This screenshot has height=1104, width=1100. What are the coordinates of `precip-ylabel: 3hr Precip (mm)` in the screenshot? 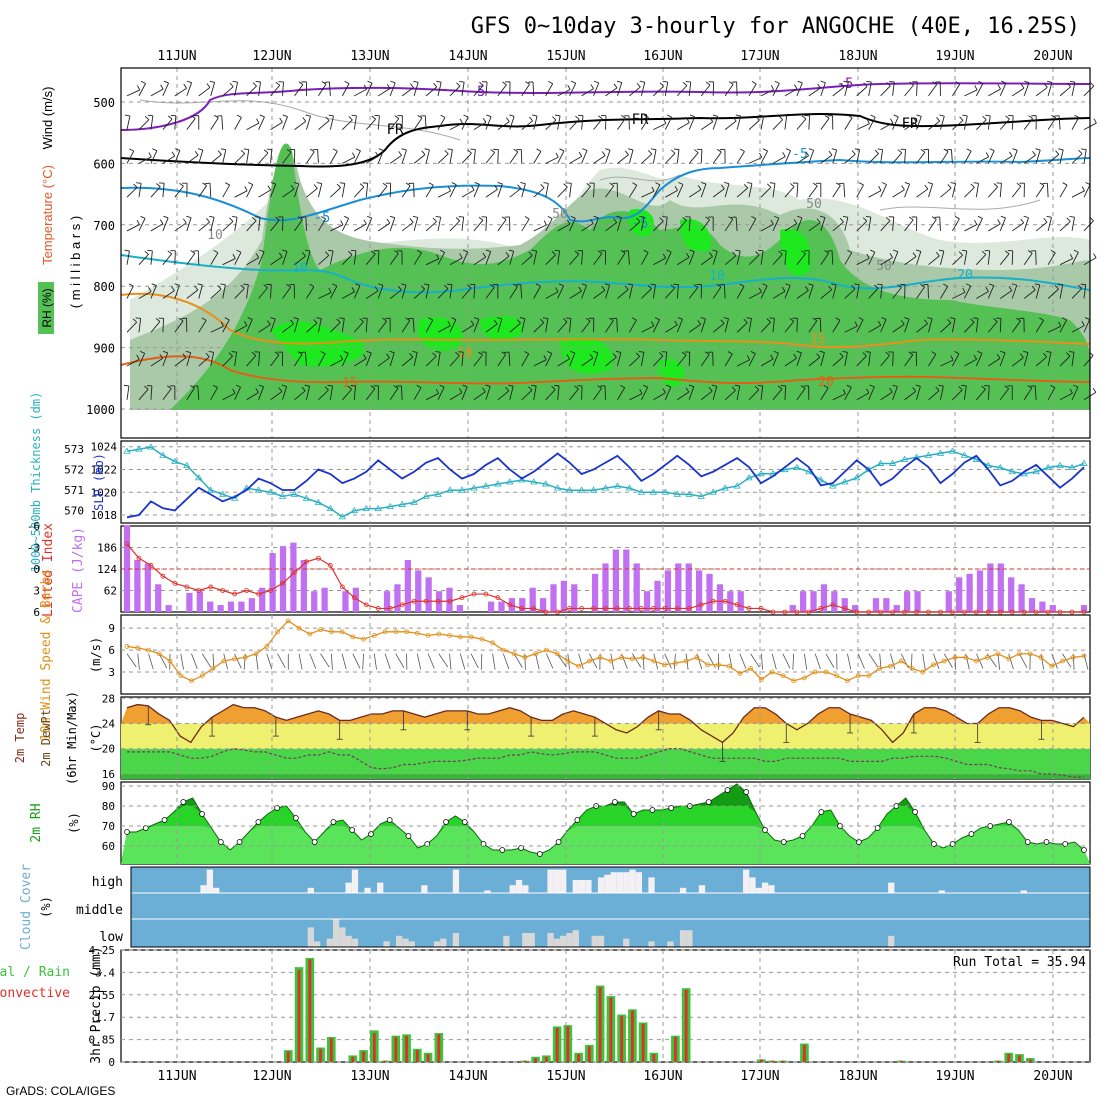 It's located at (96, 1004).